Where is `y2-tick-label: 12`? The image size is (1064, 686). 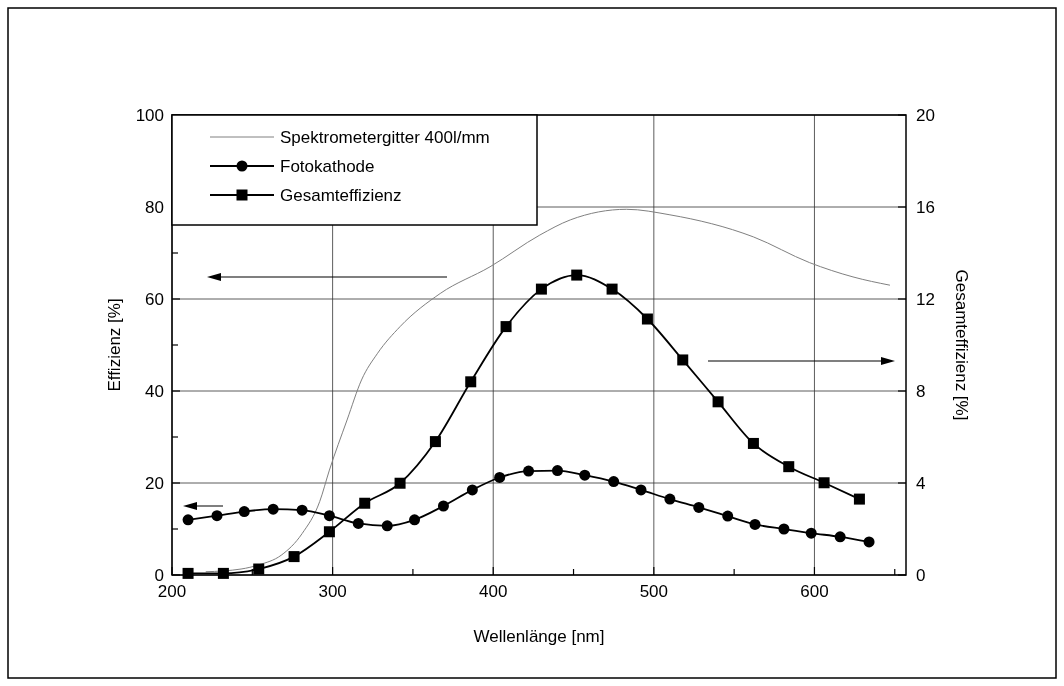
y2-tick-label: 12 is located at coordinates (925, 299).